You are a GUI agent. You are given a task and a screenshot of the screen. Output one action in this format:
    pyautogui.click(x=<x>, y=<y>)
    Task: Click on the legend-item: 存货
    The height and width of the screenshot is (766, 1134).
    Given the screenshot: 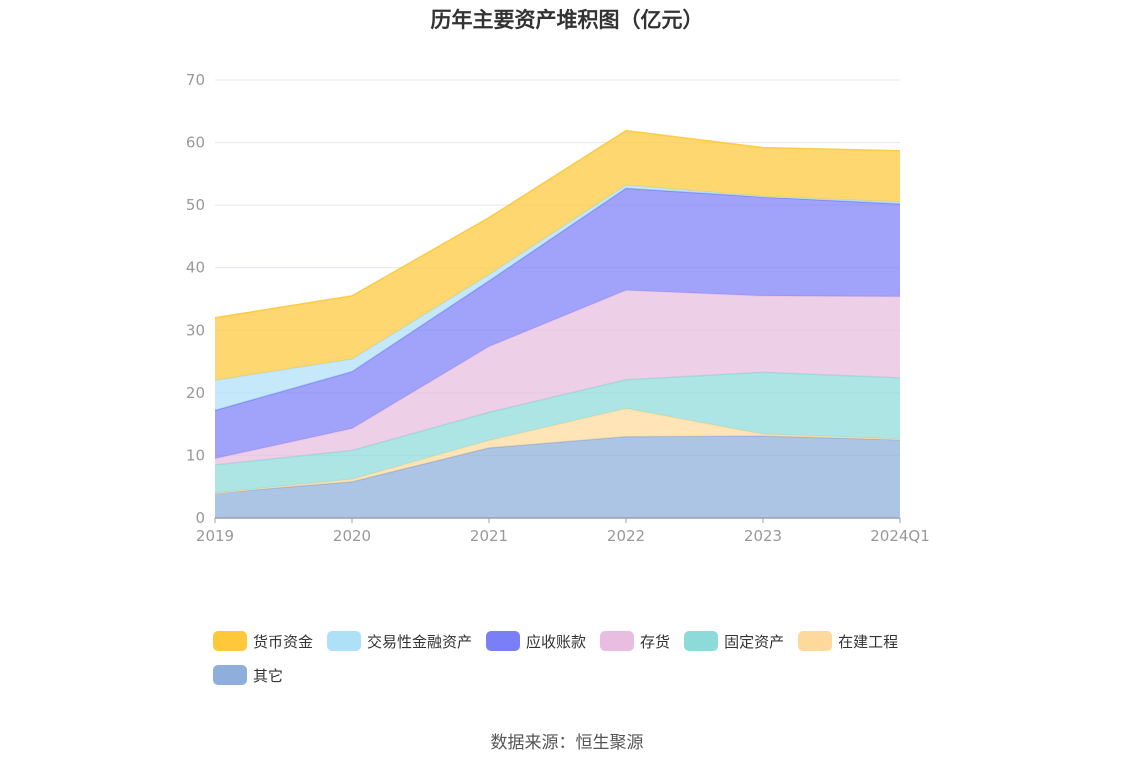 What is the action you would take?
    pyautogui.click(x=635, y=641)
    